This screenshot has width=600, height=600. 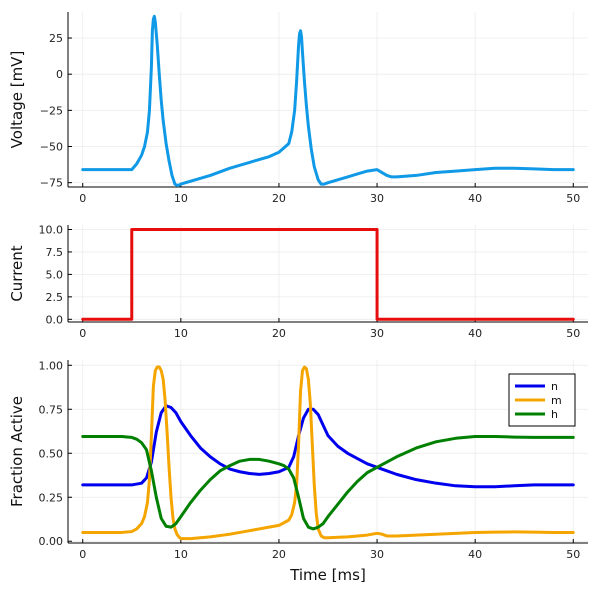 What do you see at coordinates (328, 446) in the screenshot?
I see `series-line-n` at bounding box center [328, 446].